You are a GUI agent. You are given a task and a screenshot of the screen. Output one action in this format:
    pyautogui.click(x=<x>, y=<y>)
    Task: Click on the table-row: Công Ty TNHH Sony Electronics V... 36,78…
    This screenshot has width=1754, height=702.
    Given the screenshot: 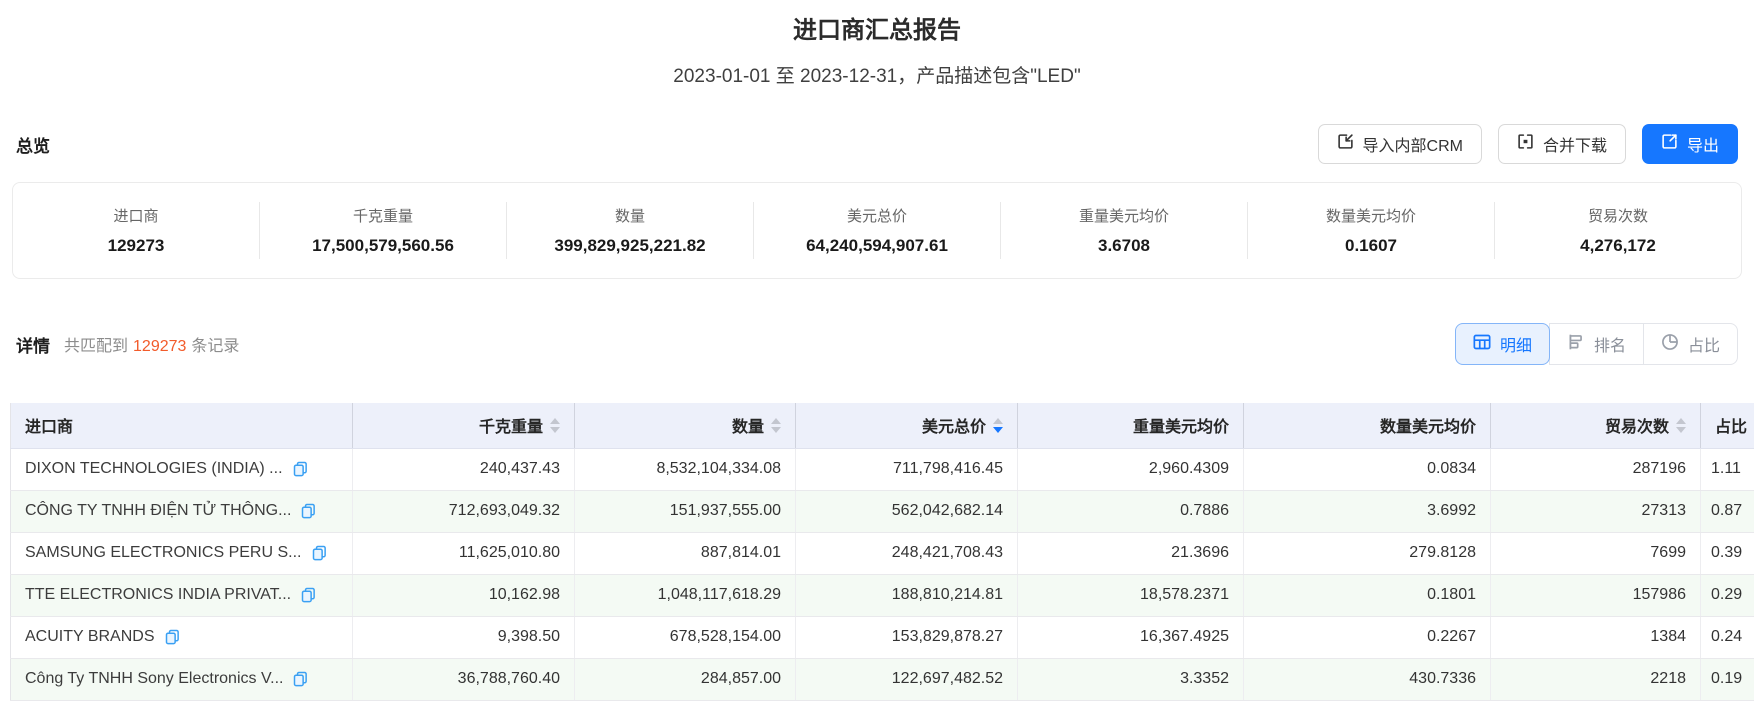 What is the action you would take?
    pyautogui.click(x=882, y=679)
    